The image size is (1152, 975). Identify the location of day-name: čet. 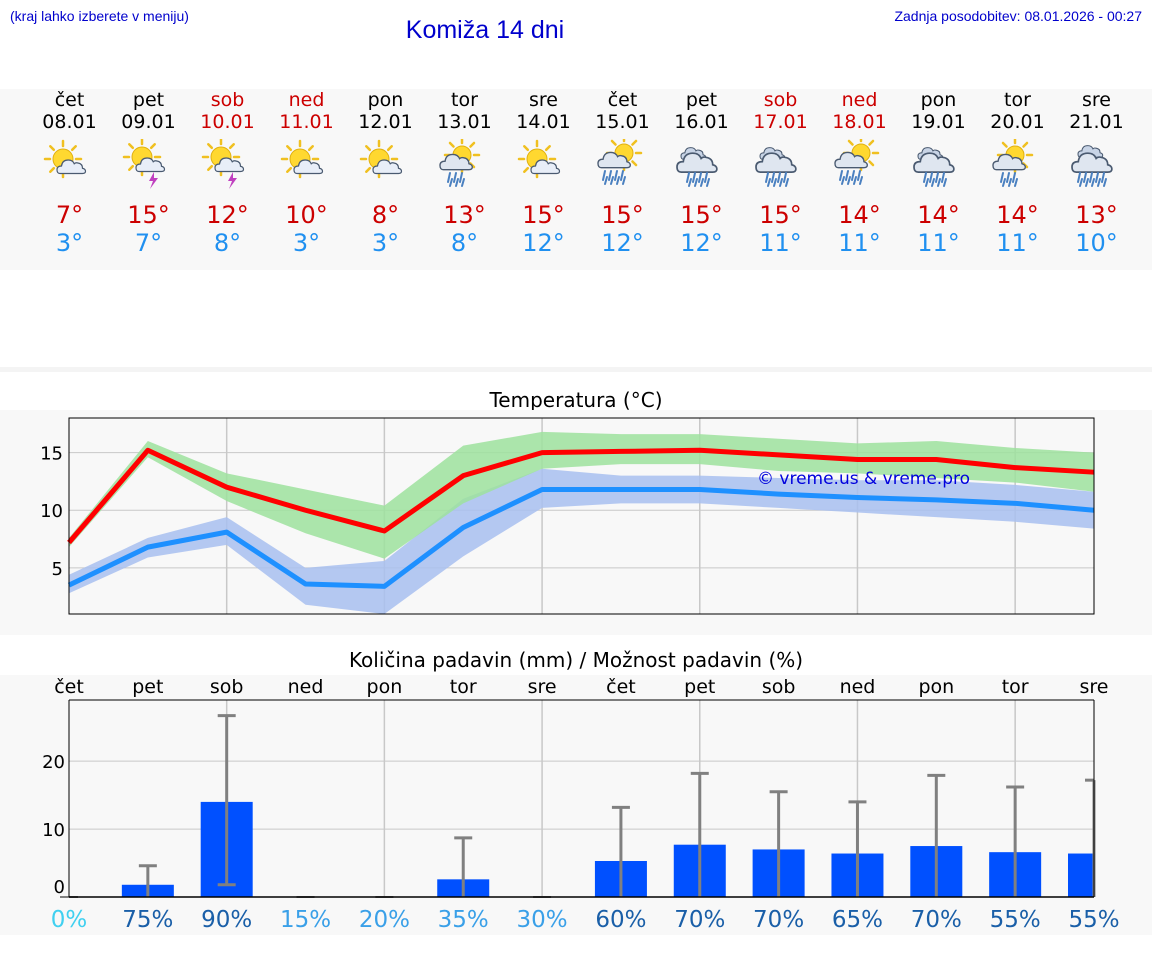
(622, 100).